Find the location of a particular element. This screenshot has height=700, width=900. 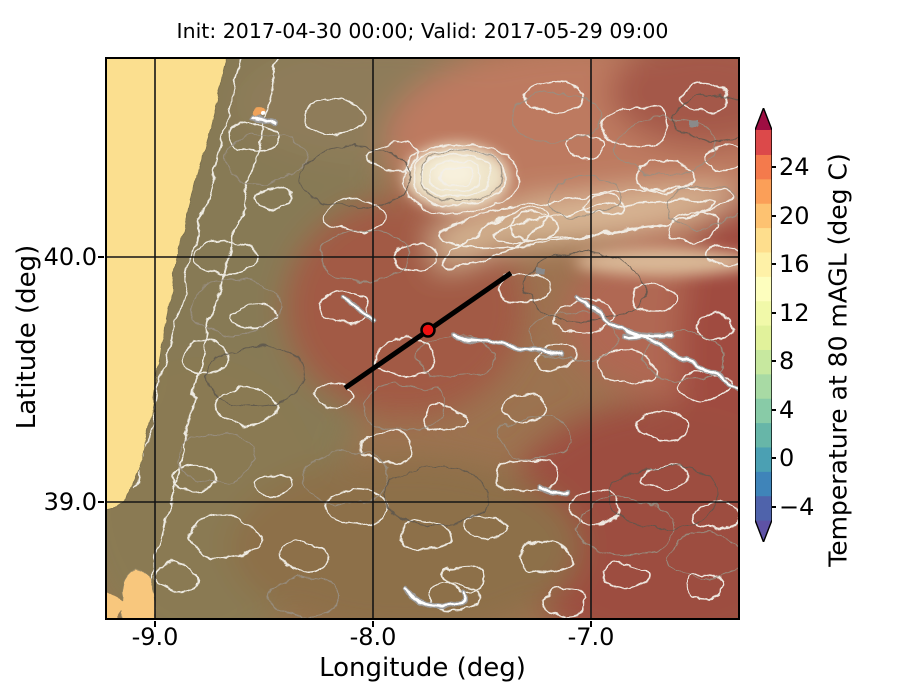

colorbar-tick-label: 0 is located at coordinates (787, 458).